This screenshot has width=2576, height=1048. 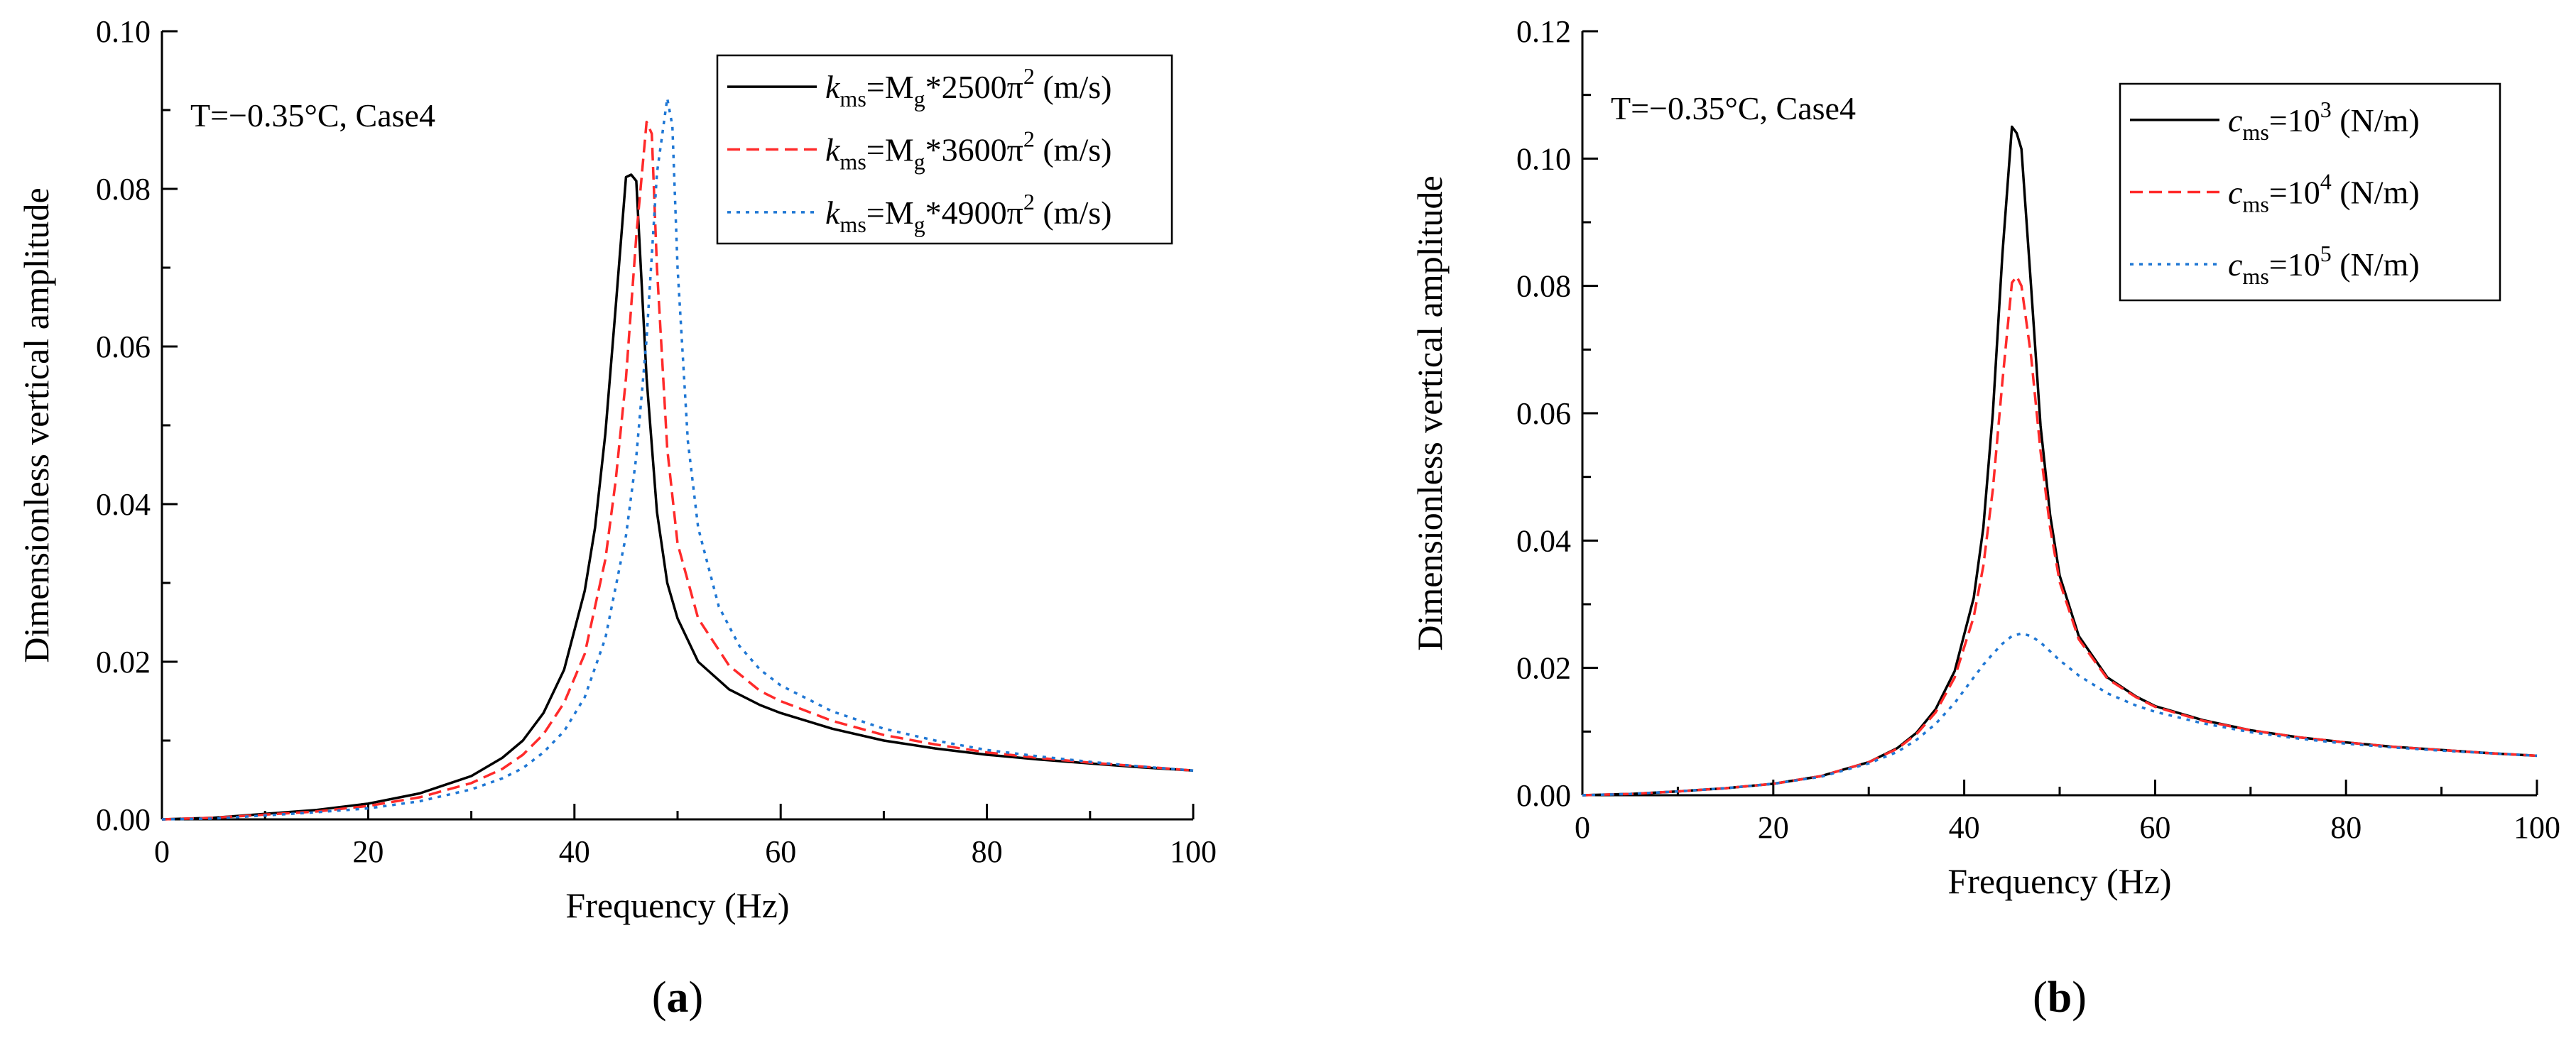 I want to click on legend-entry: cms=105 (N/m), so click(x=2324, y=265).